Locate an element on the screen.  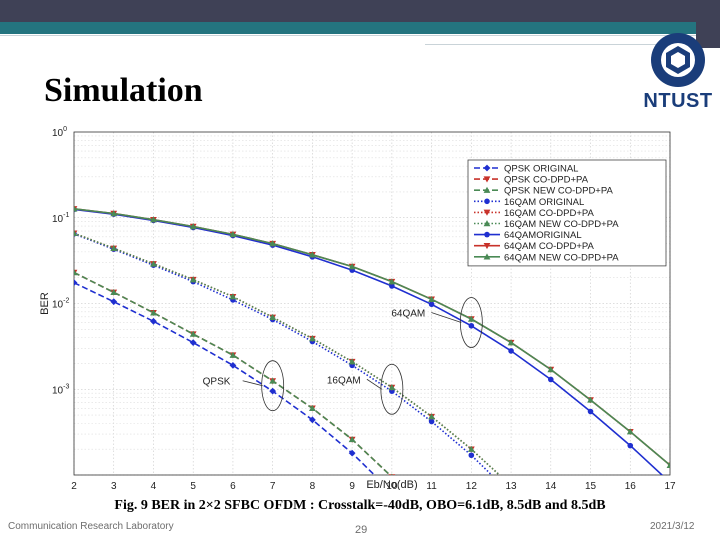
legend-label: 16QAM NEW CO-DPD+PA is located at coordinates (561, 224).